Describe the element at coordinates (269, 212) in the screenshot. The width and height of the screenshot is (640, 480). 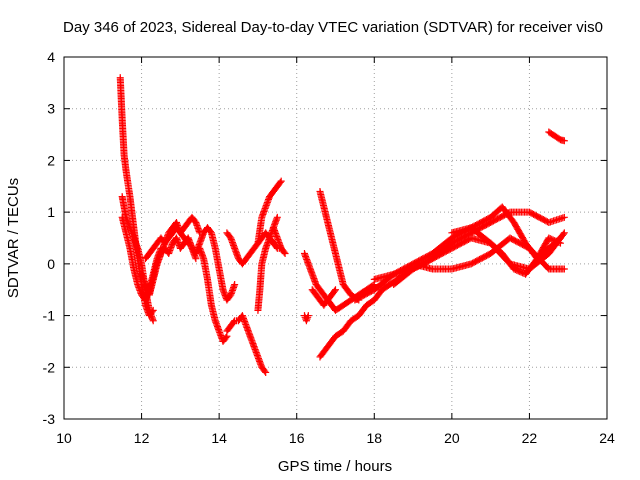
I see `series-track11` at that location.